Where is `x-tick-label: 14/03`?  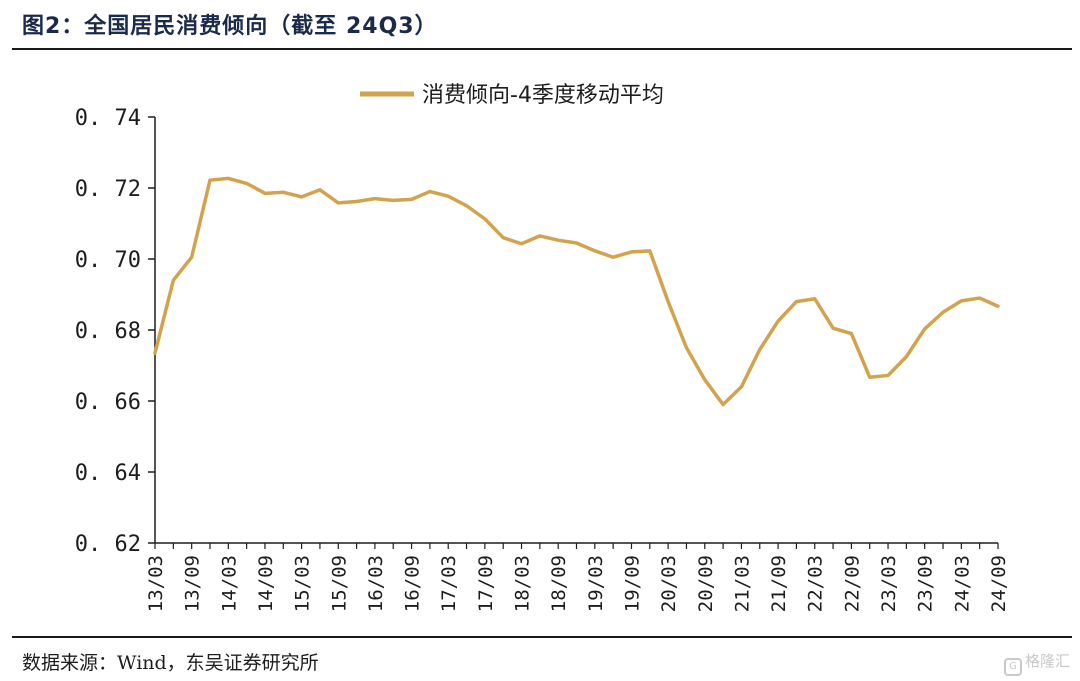
x-tick-label: 14/03 is located at coordinates (229, 583).